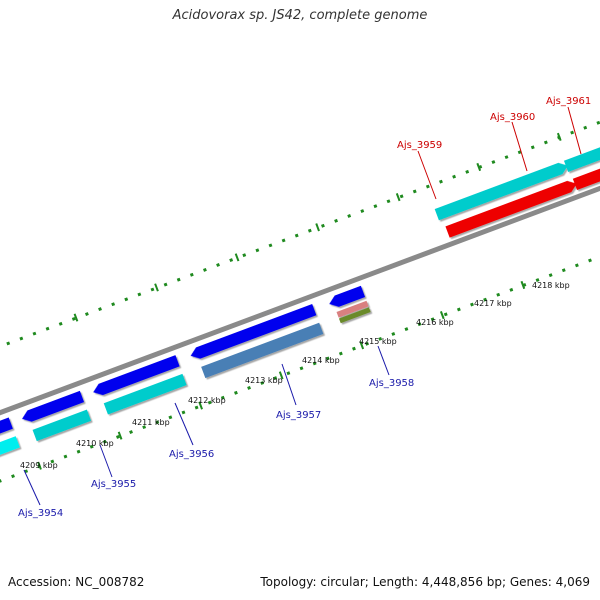 This screenshot has width=600, height=600. Describe the element at coordinates (378, 341) in the screenshot. I see `scale-label-4215: 4215 kbp` at that location.